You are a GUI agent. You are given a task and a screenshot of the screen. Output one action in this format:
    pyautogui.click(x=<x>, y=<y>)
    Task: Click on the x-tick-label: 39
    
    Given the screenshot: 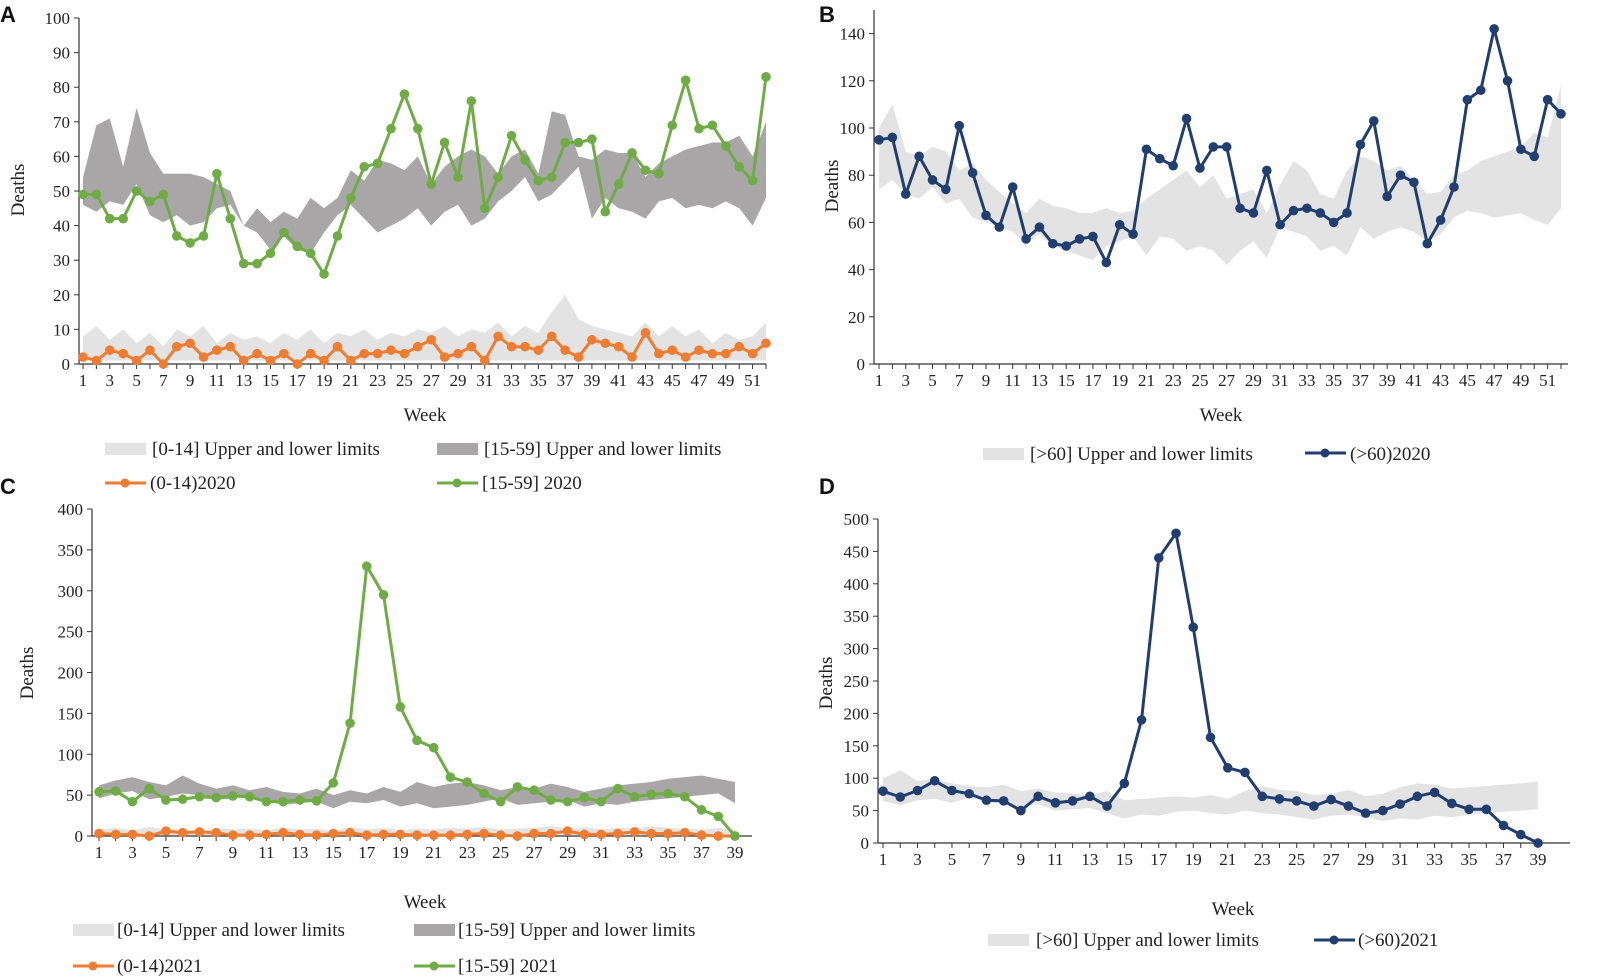 What is the action you would take?
    pyautogui.click(x=735, y=852)
    